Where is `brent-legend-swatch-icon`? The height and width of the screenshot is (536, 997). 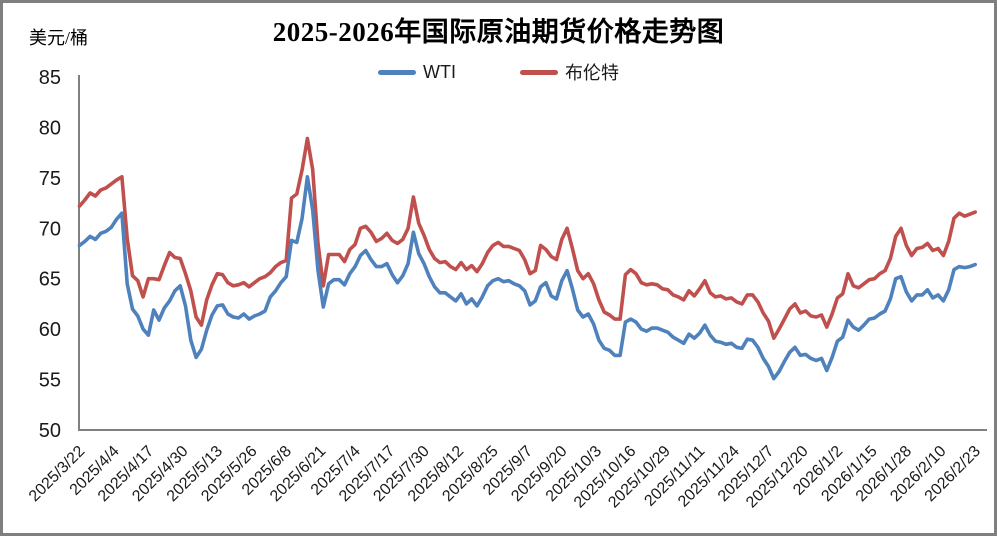
brent-legend-swatch-icon is located at coordinates (539, 72).